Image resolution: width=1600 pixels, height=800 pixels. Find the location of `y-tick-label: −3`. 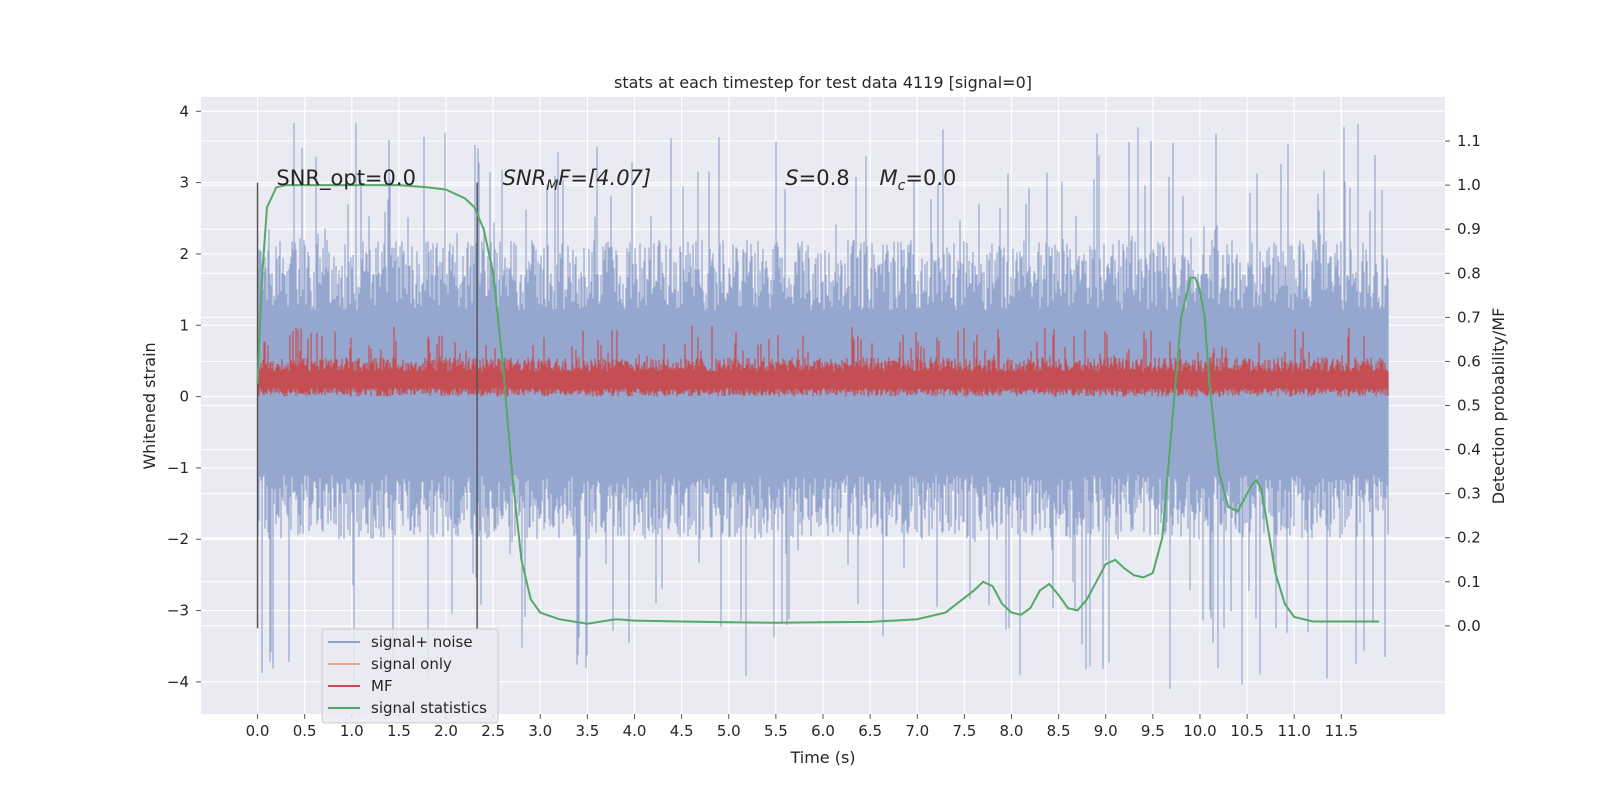

y-tick-label: −3 is located at coordinates (178, 611).